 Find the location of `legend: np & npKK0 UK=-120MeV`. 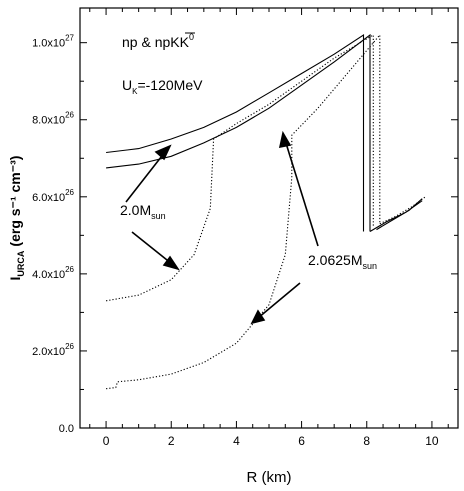

legend: np & npKK0 UK=-120MeV is located at coordinates (162, 64).